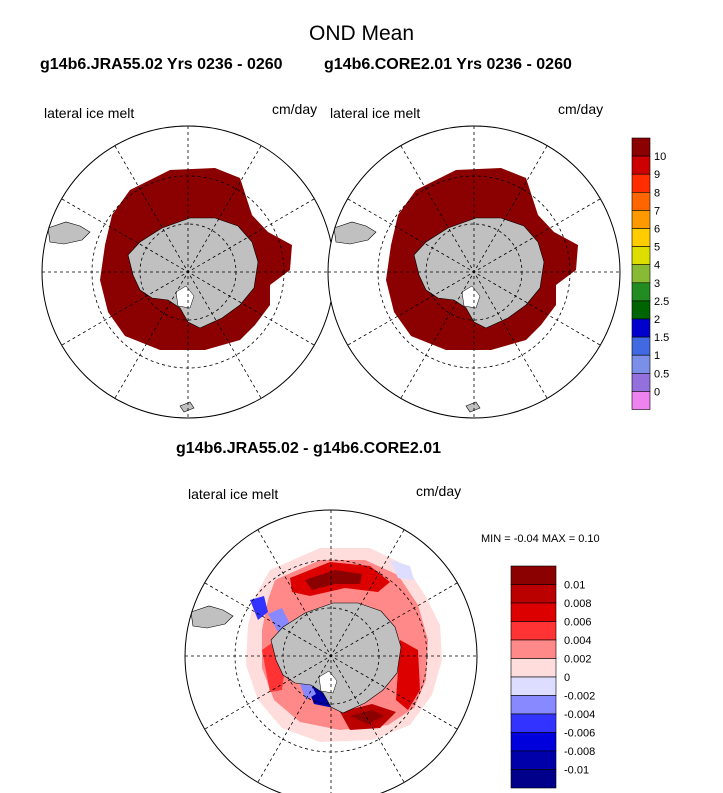 Image resolution: width=723 pixels, height=793 pixels. I want to click on left-south-america, so click(69, 233).